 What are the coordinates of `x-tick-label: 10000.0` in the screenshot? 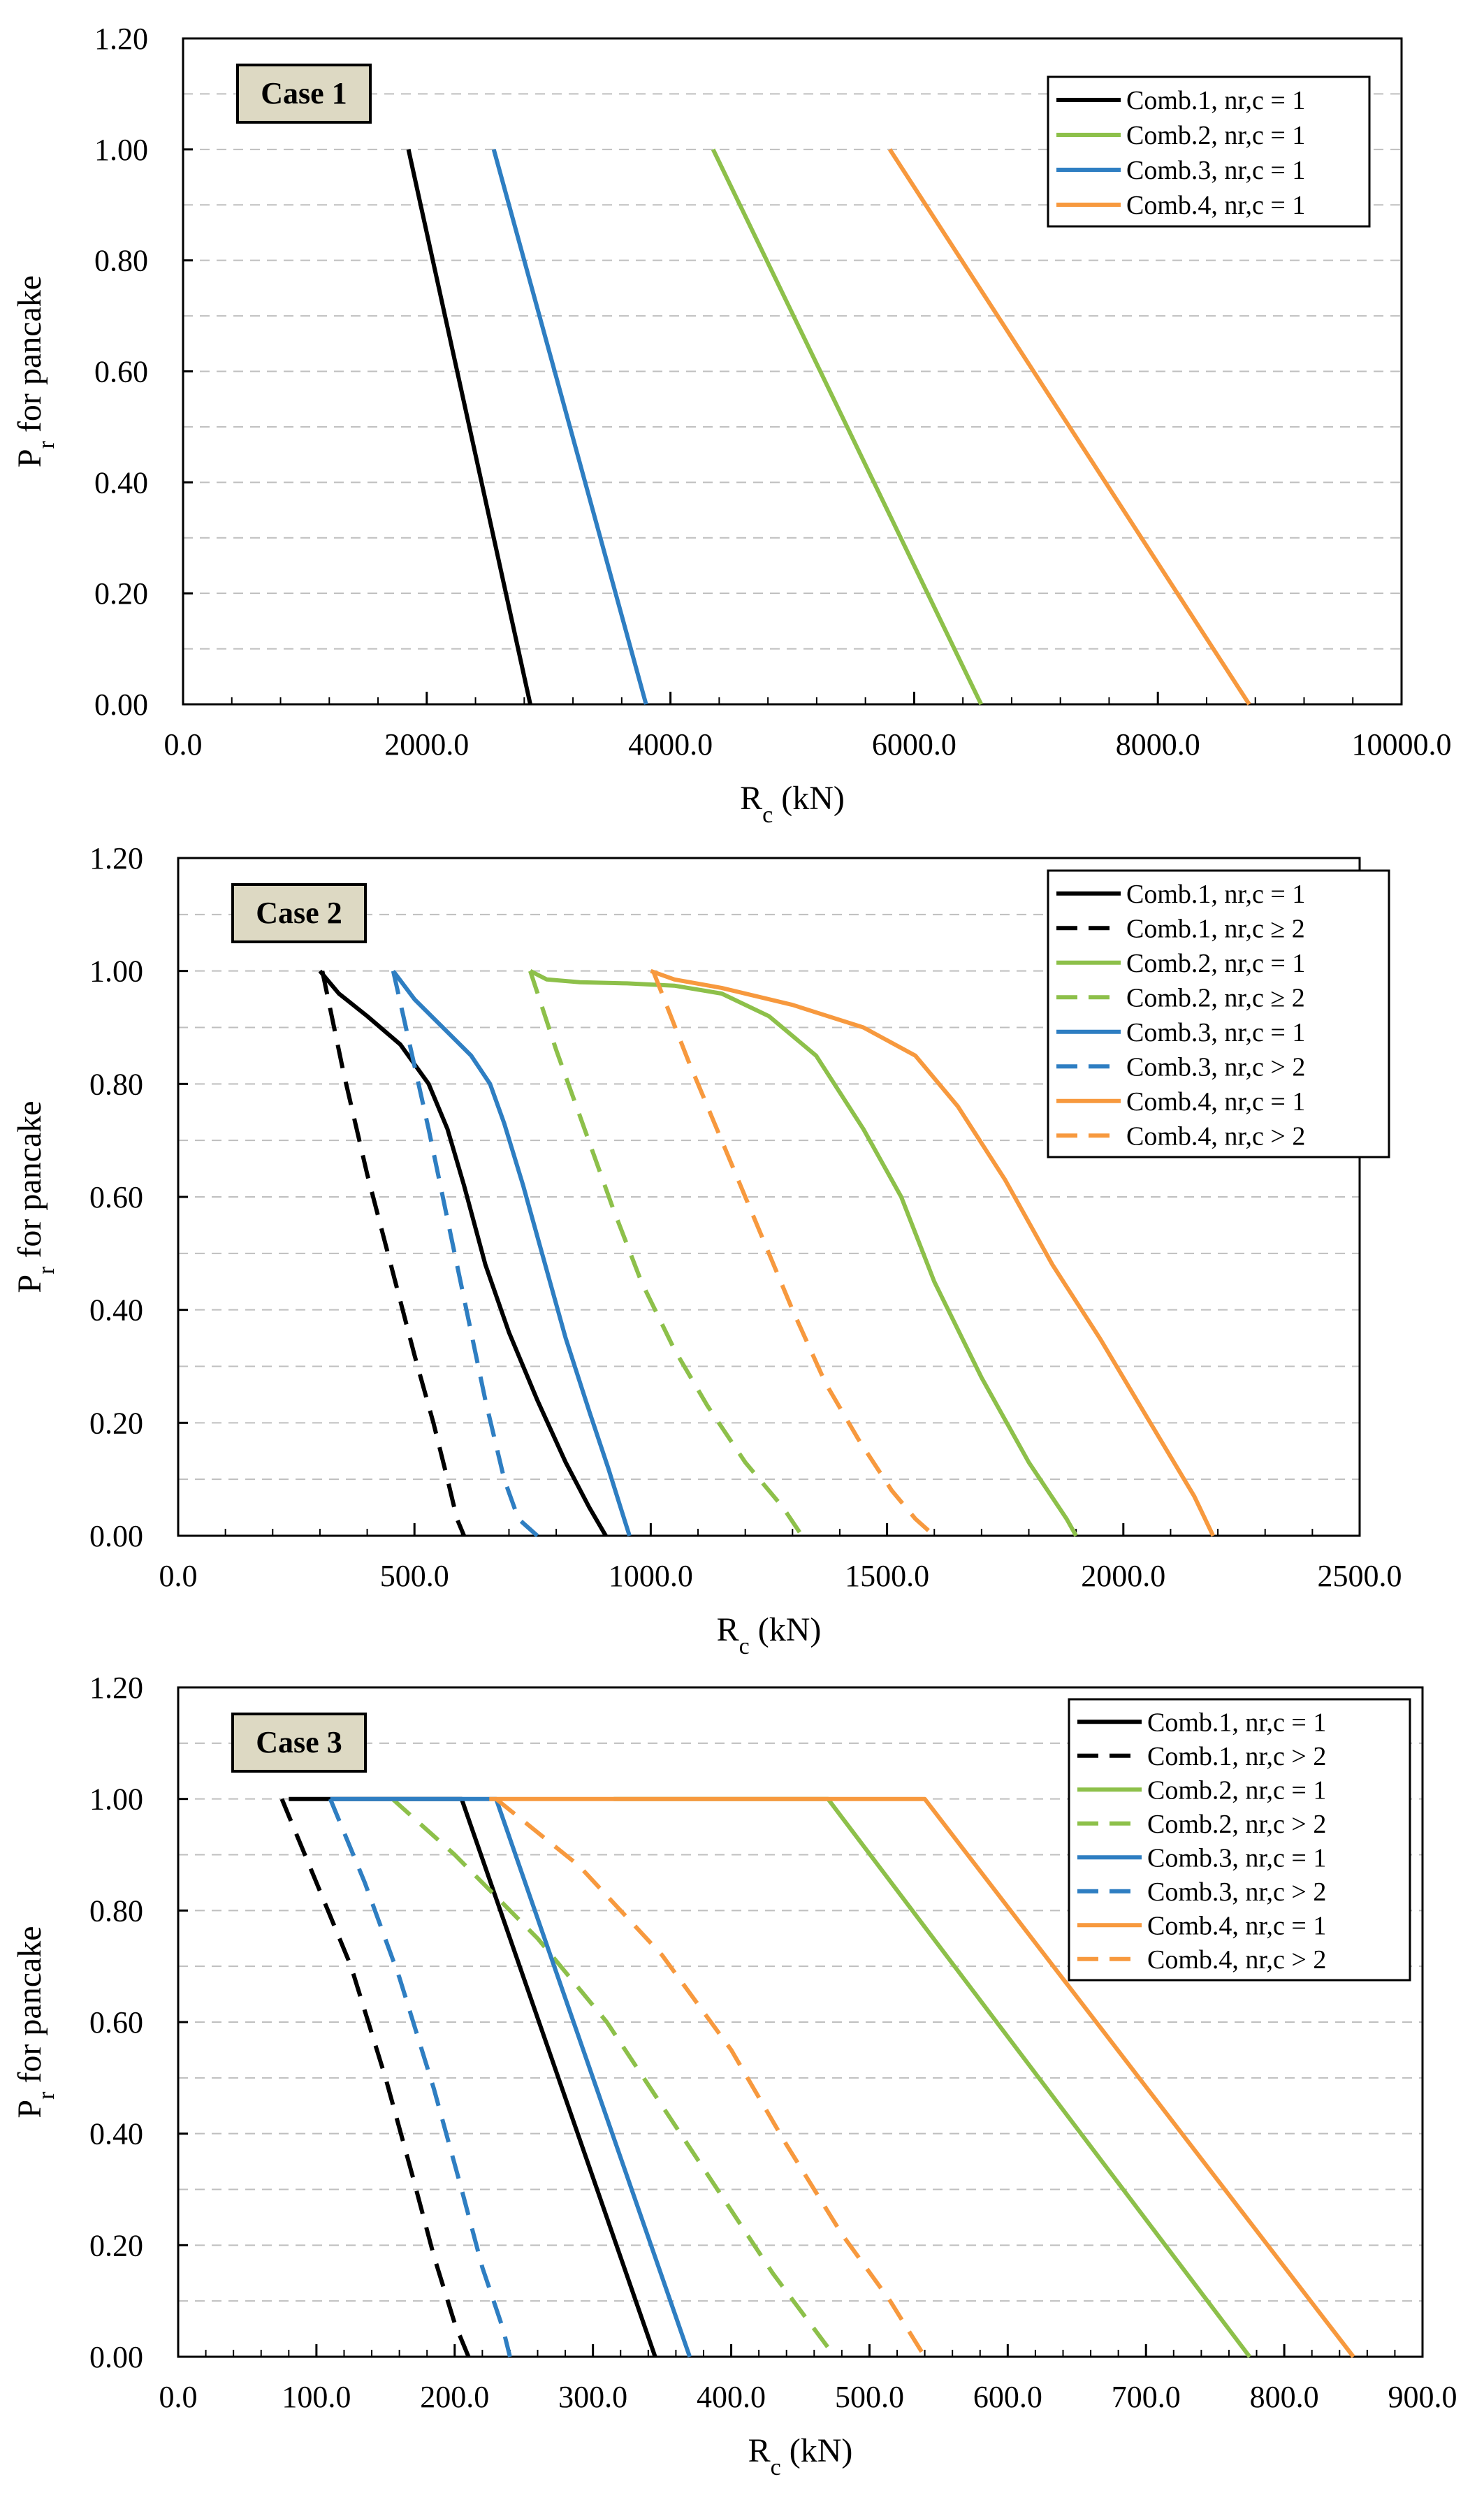 It's located at (1402, 744).